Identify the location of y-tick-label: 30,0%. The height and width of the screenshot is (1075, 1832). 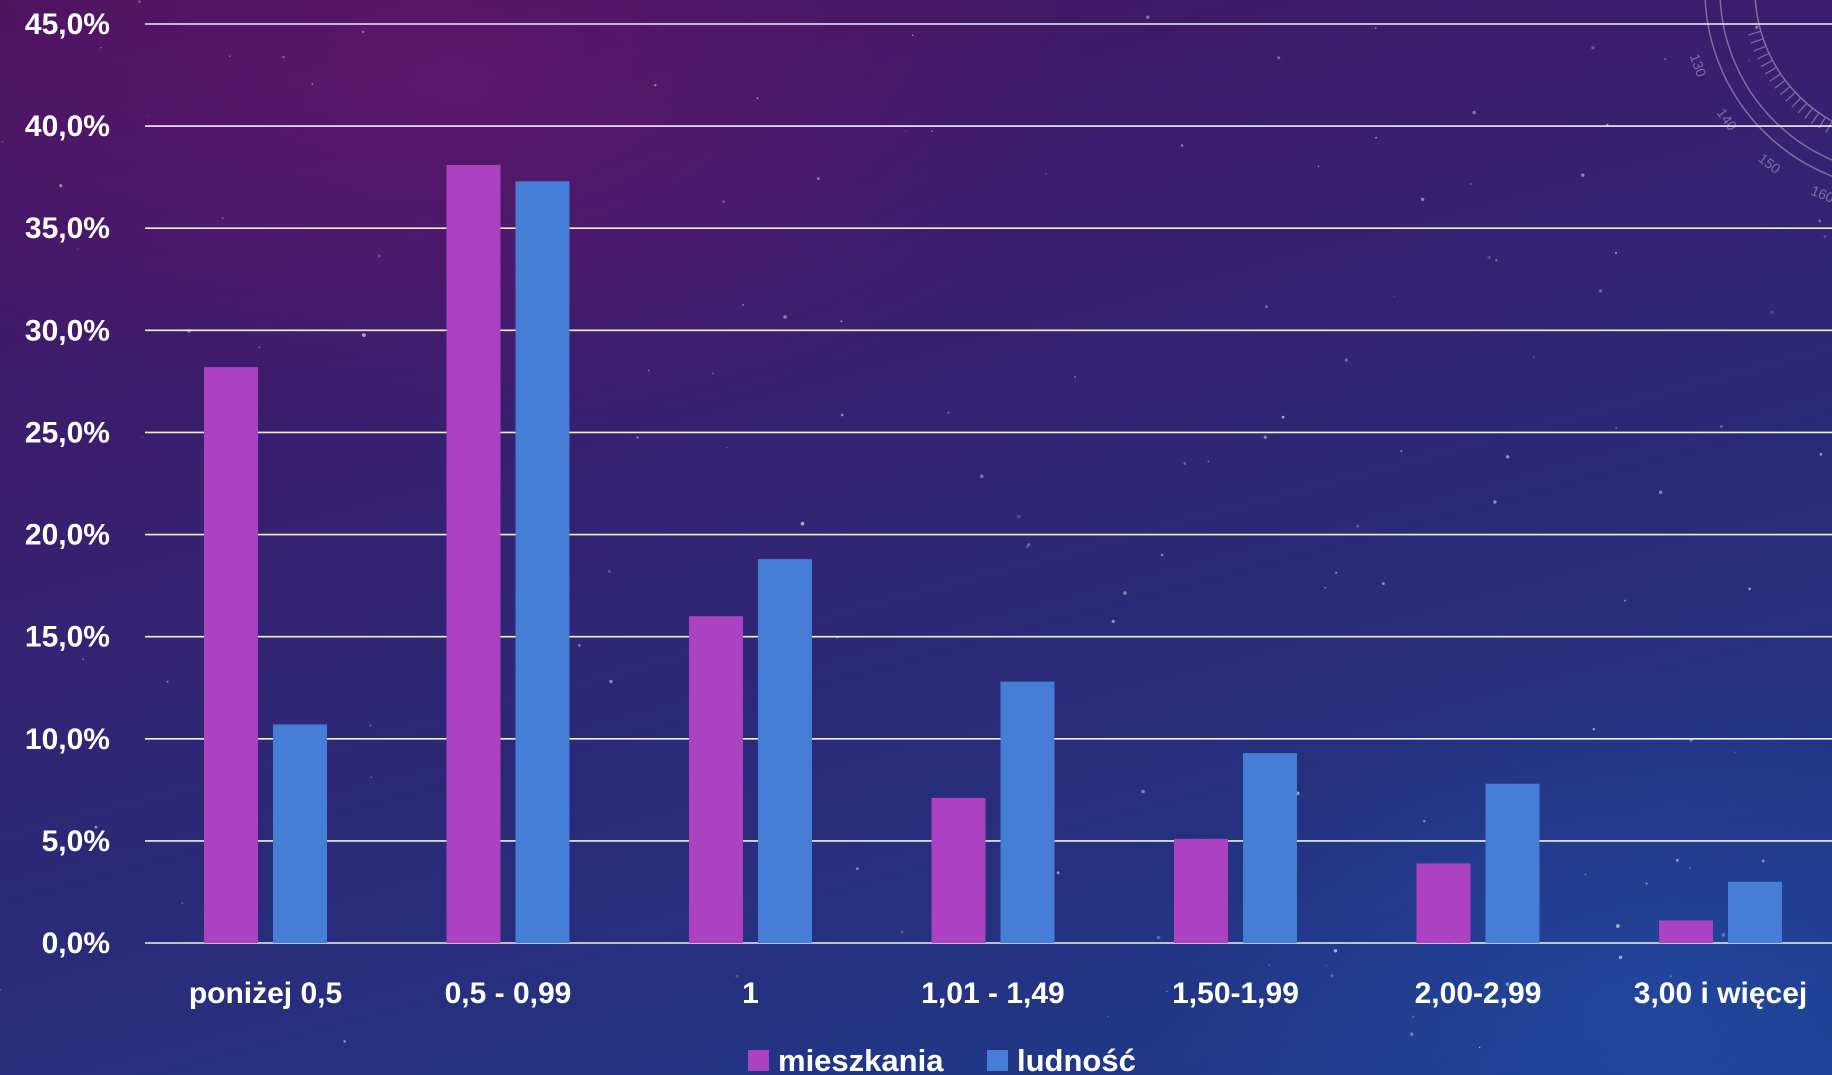
(67, 330).